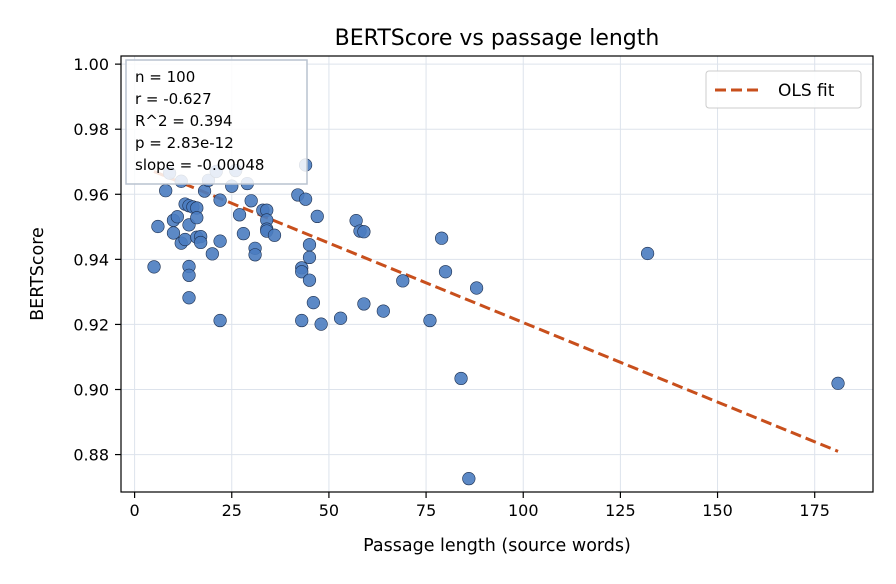 The image size is (896, 584). Describe the element at coordinates (814, 510) in the screenshot. I see `x-tick-label: 175` at that location.